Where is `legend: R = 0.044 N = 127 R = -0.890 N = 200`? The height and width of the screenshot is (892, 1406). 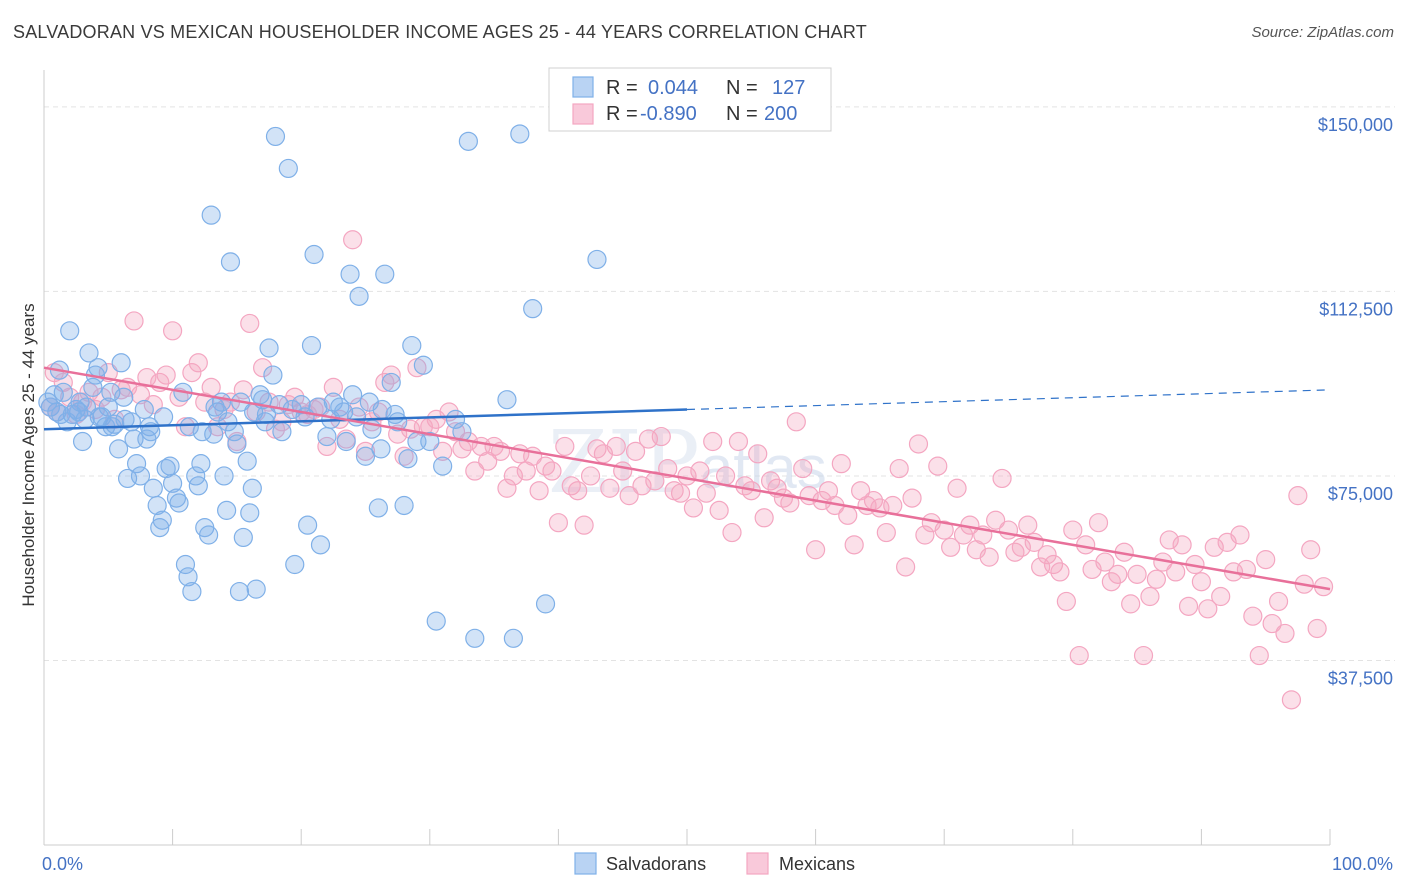 legend: R = 0.044 N = 127 R = -0.890 N = 200 is located at coordinates (690, 99).